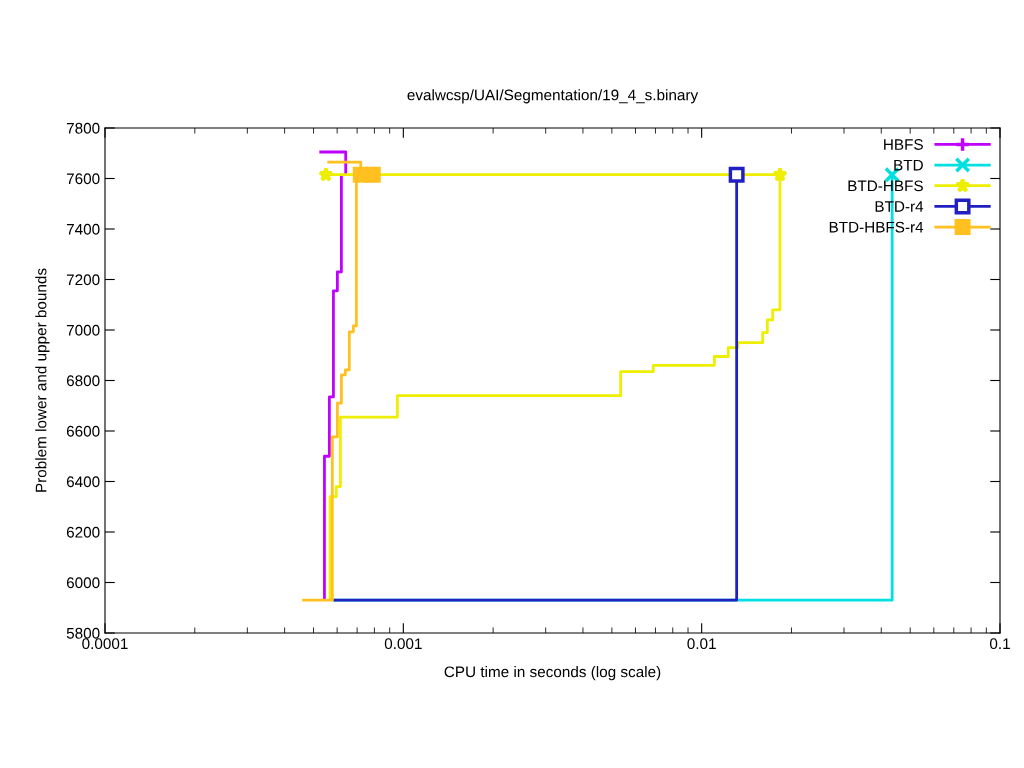 The width and height of the screenshot is (1024, 768). I want to click on x-tick-label: 0.0001, so click(105, 644).